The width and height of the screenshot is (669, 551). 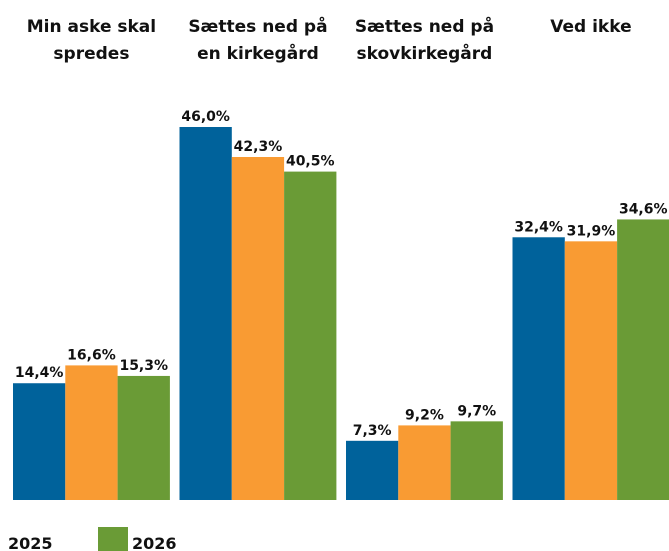 What do you see at coordinates (143, 366) in the screenshot?
I see `value-label: 15,3%` at bounding box center [143, 366].